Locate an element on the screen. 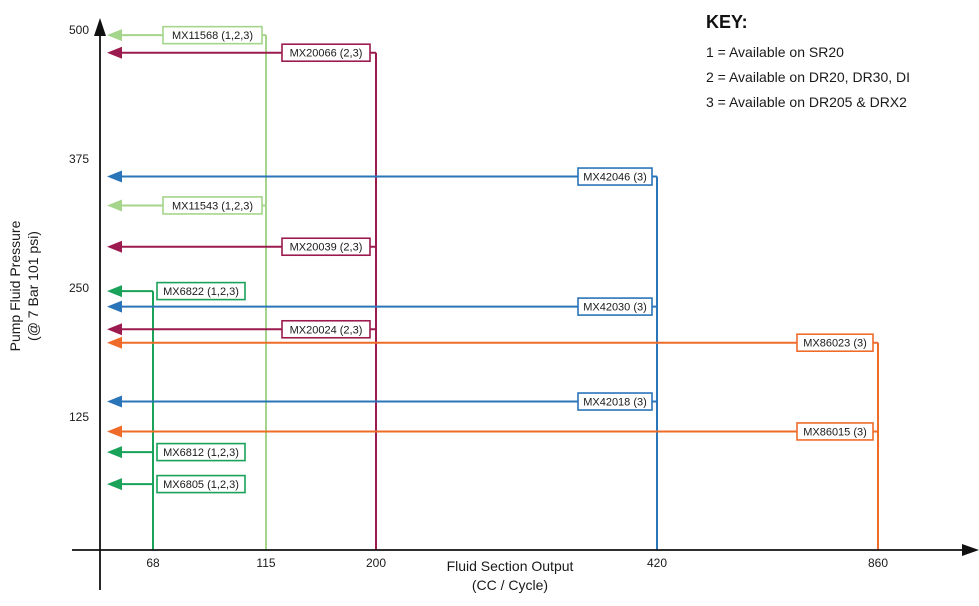  y-axis-title: Pump Fluid Pressure (@ 7 Bar 101 psi) is located at coordinates (24, 285).